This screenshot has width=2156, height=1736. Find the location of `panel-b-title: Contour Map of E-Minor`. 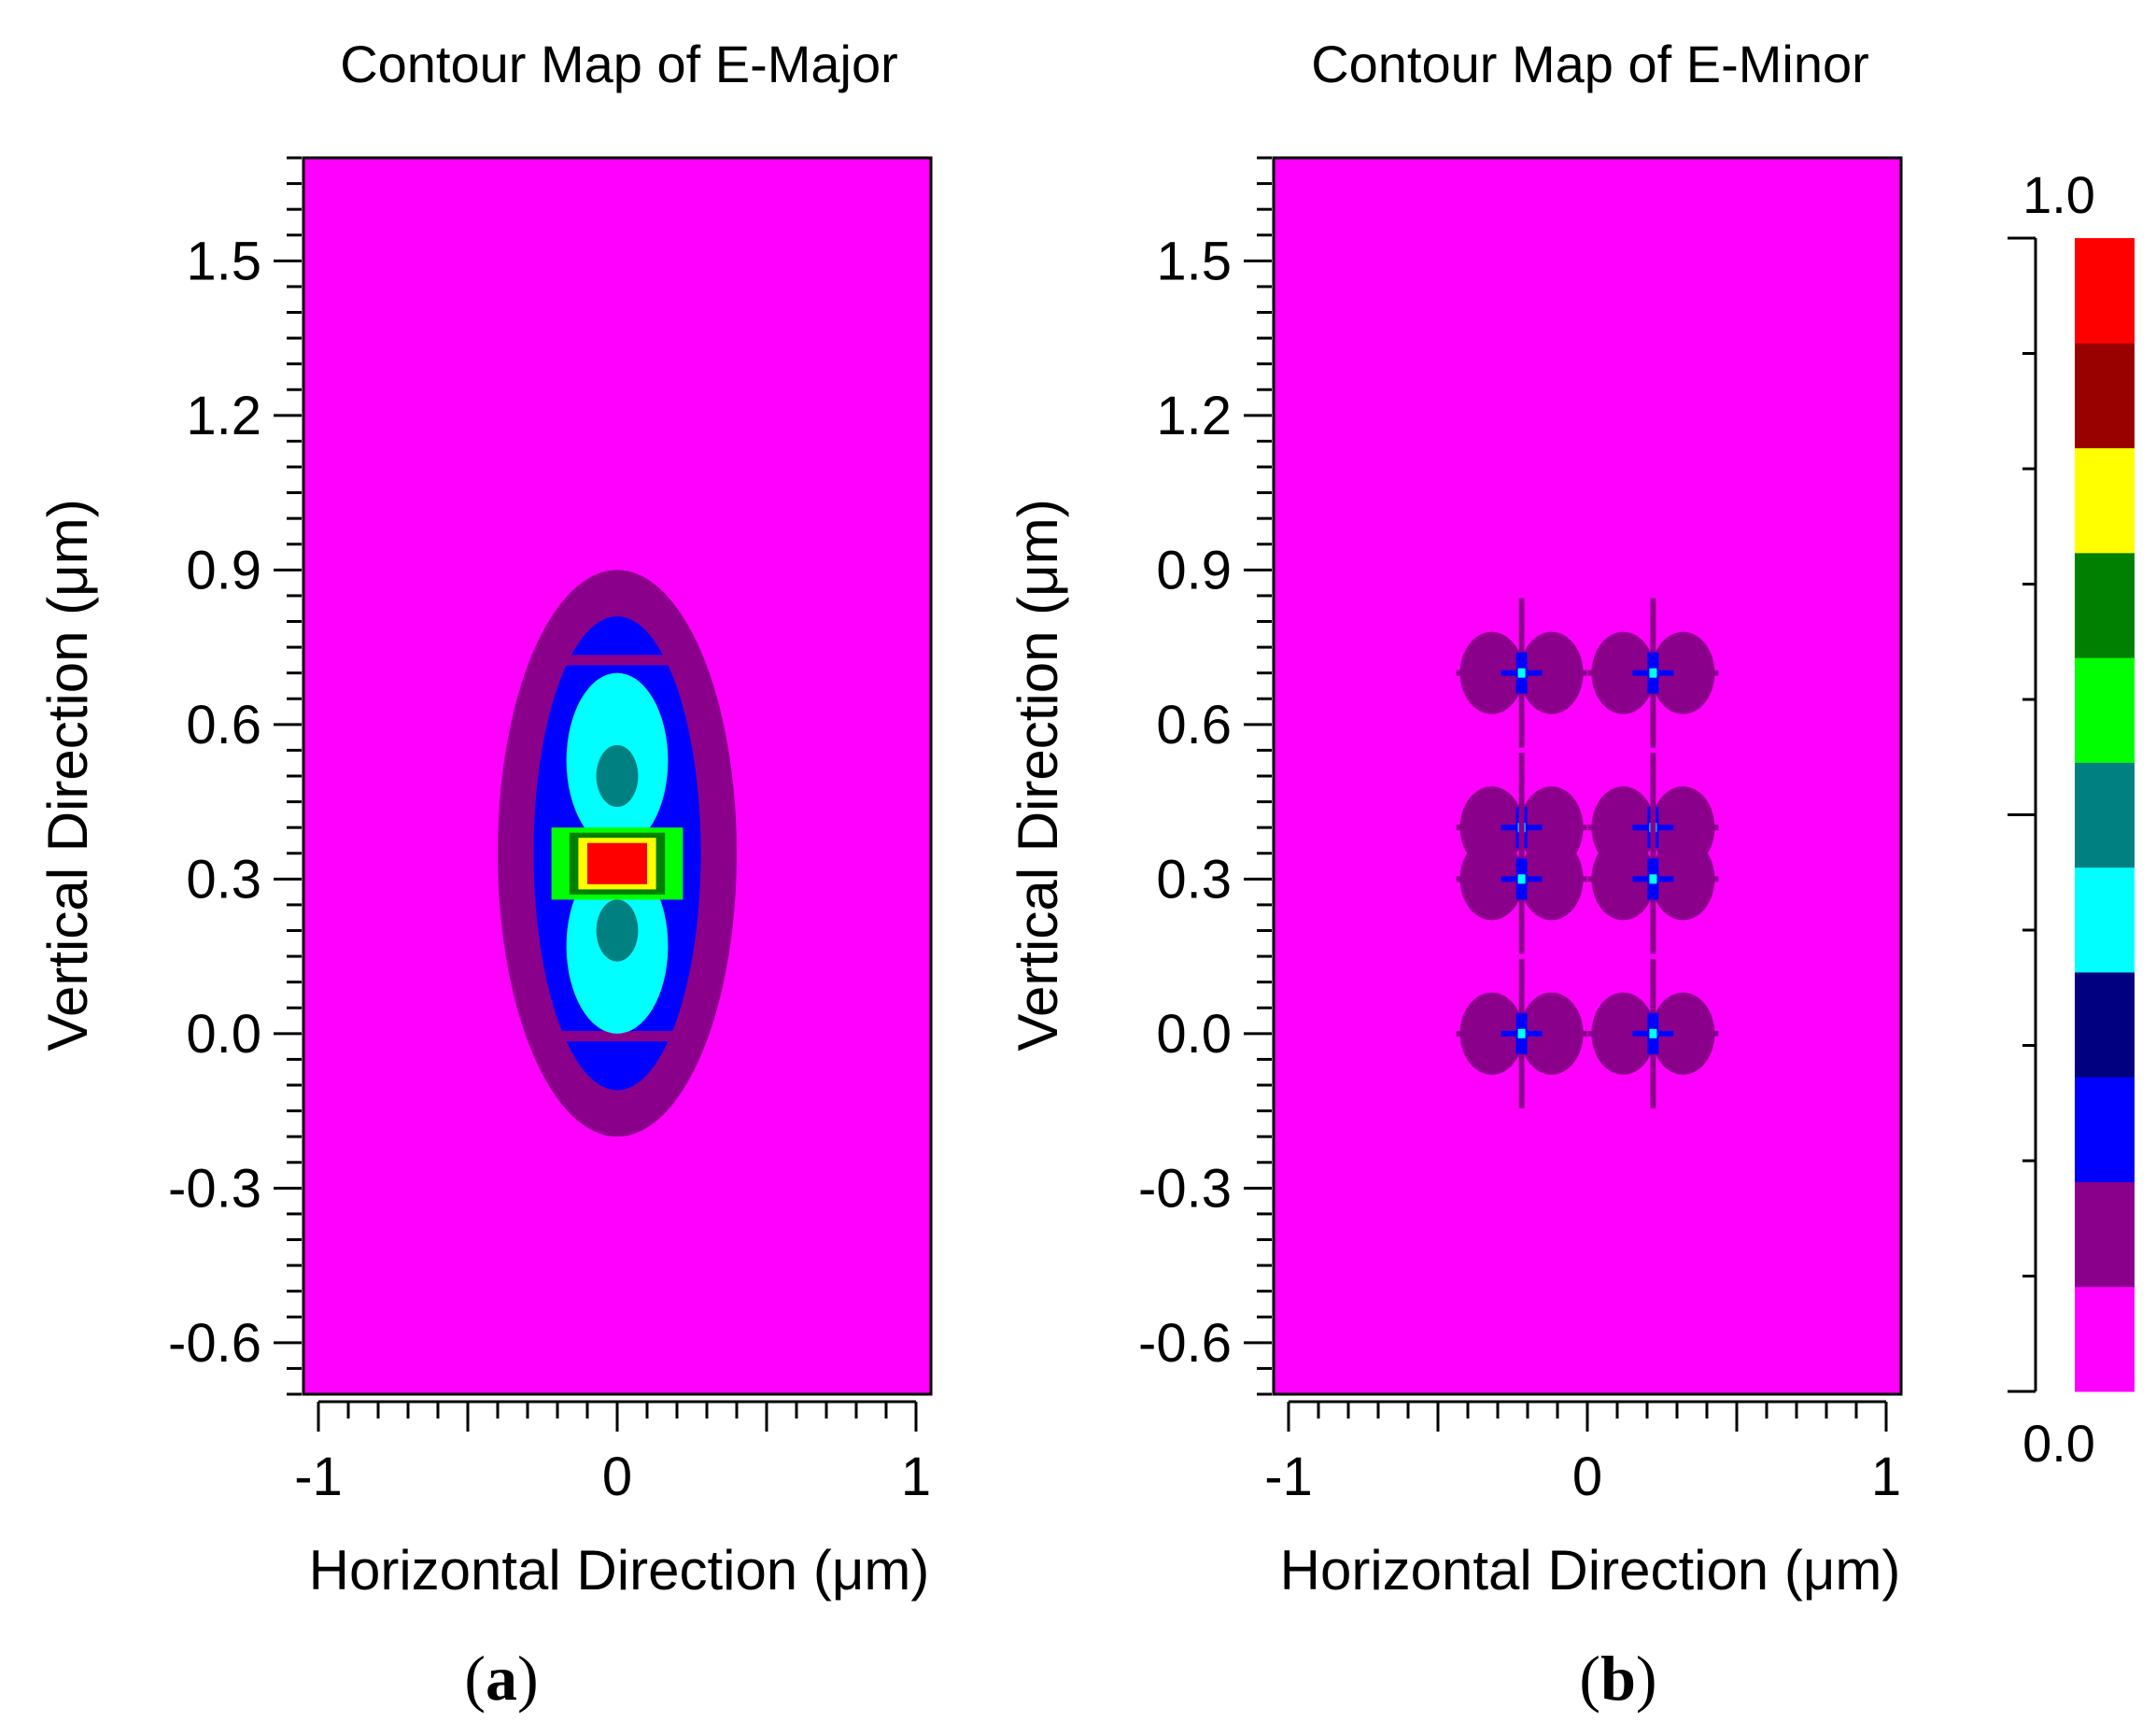

panel-b-title: Contour Map of E-Minor is located at coordinates (1590, 64).